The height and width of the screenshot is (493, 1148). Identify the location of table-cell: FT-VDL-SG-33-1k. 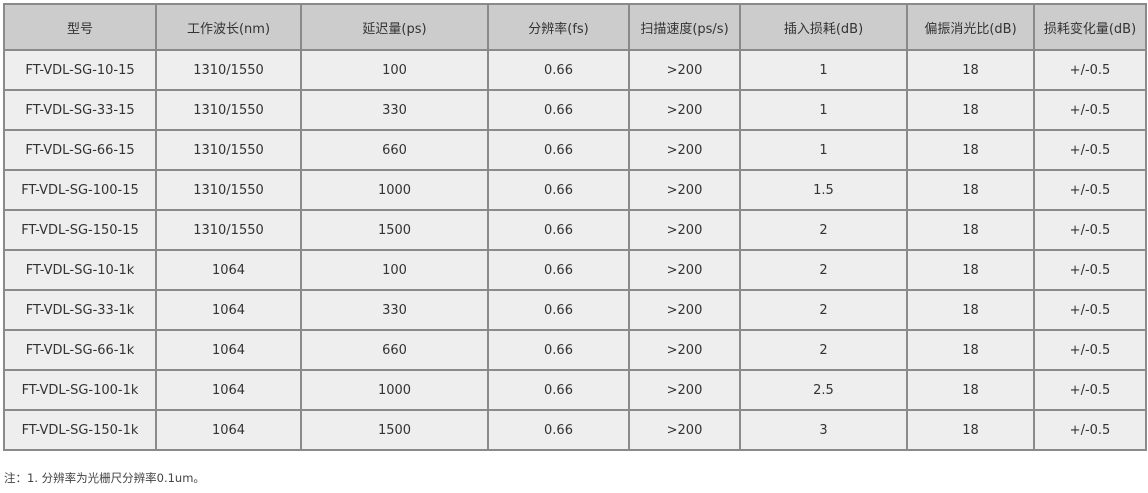
(80, 310).